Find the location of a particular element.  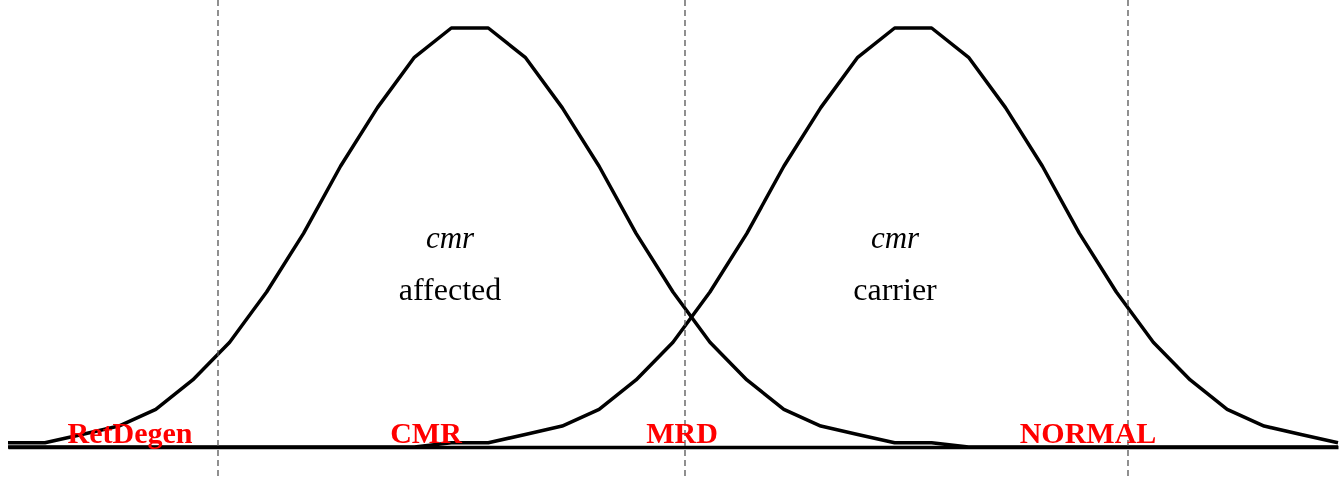

annotation: RetDegen is located at coordinates (130, 432).